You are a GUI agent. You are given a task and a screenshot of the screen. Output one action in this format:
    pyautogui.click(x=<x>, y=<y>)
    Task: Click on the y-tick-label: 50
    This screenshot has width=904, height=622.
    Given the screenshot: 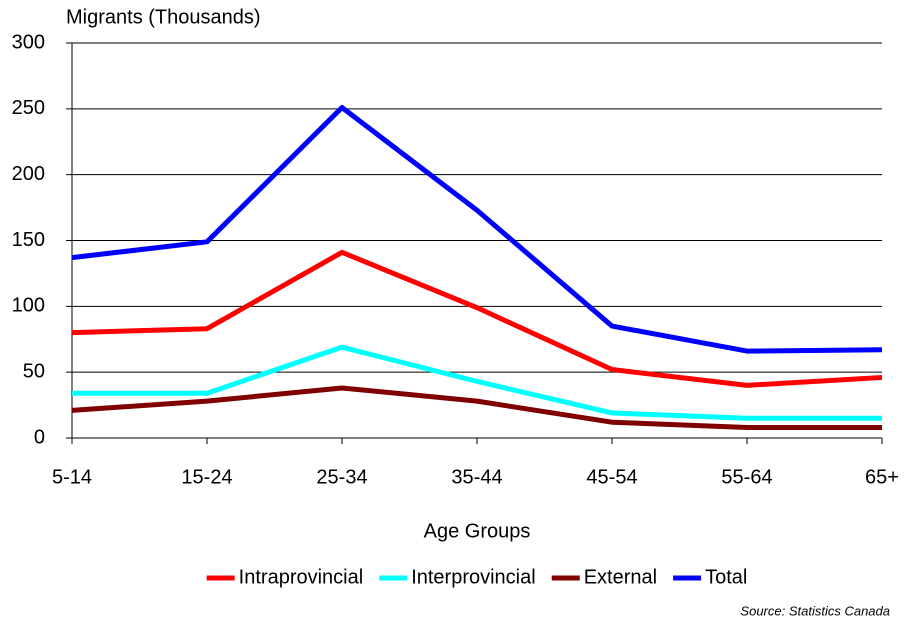 What is the action you would take?
    pyautogui.click(x=34, y=371)
    